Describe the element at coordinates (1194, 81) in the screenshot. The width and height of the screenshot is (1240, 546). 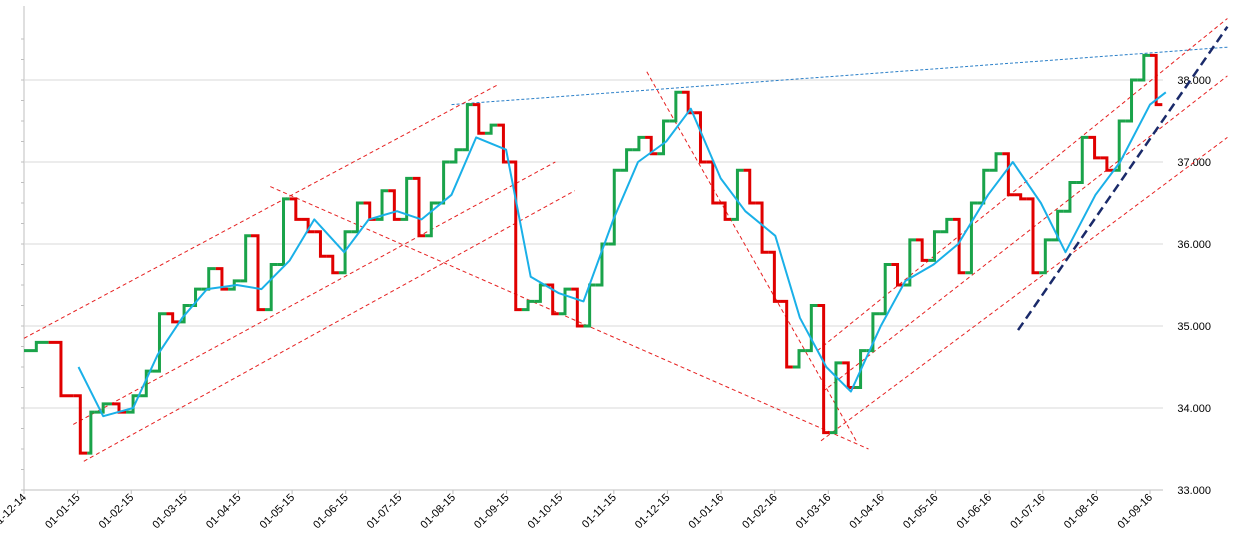
I see `y-tick-label: 38.000` at that location.